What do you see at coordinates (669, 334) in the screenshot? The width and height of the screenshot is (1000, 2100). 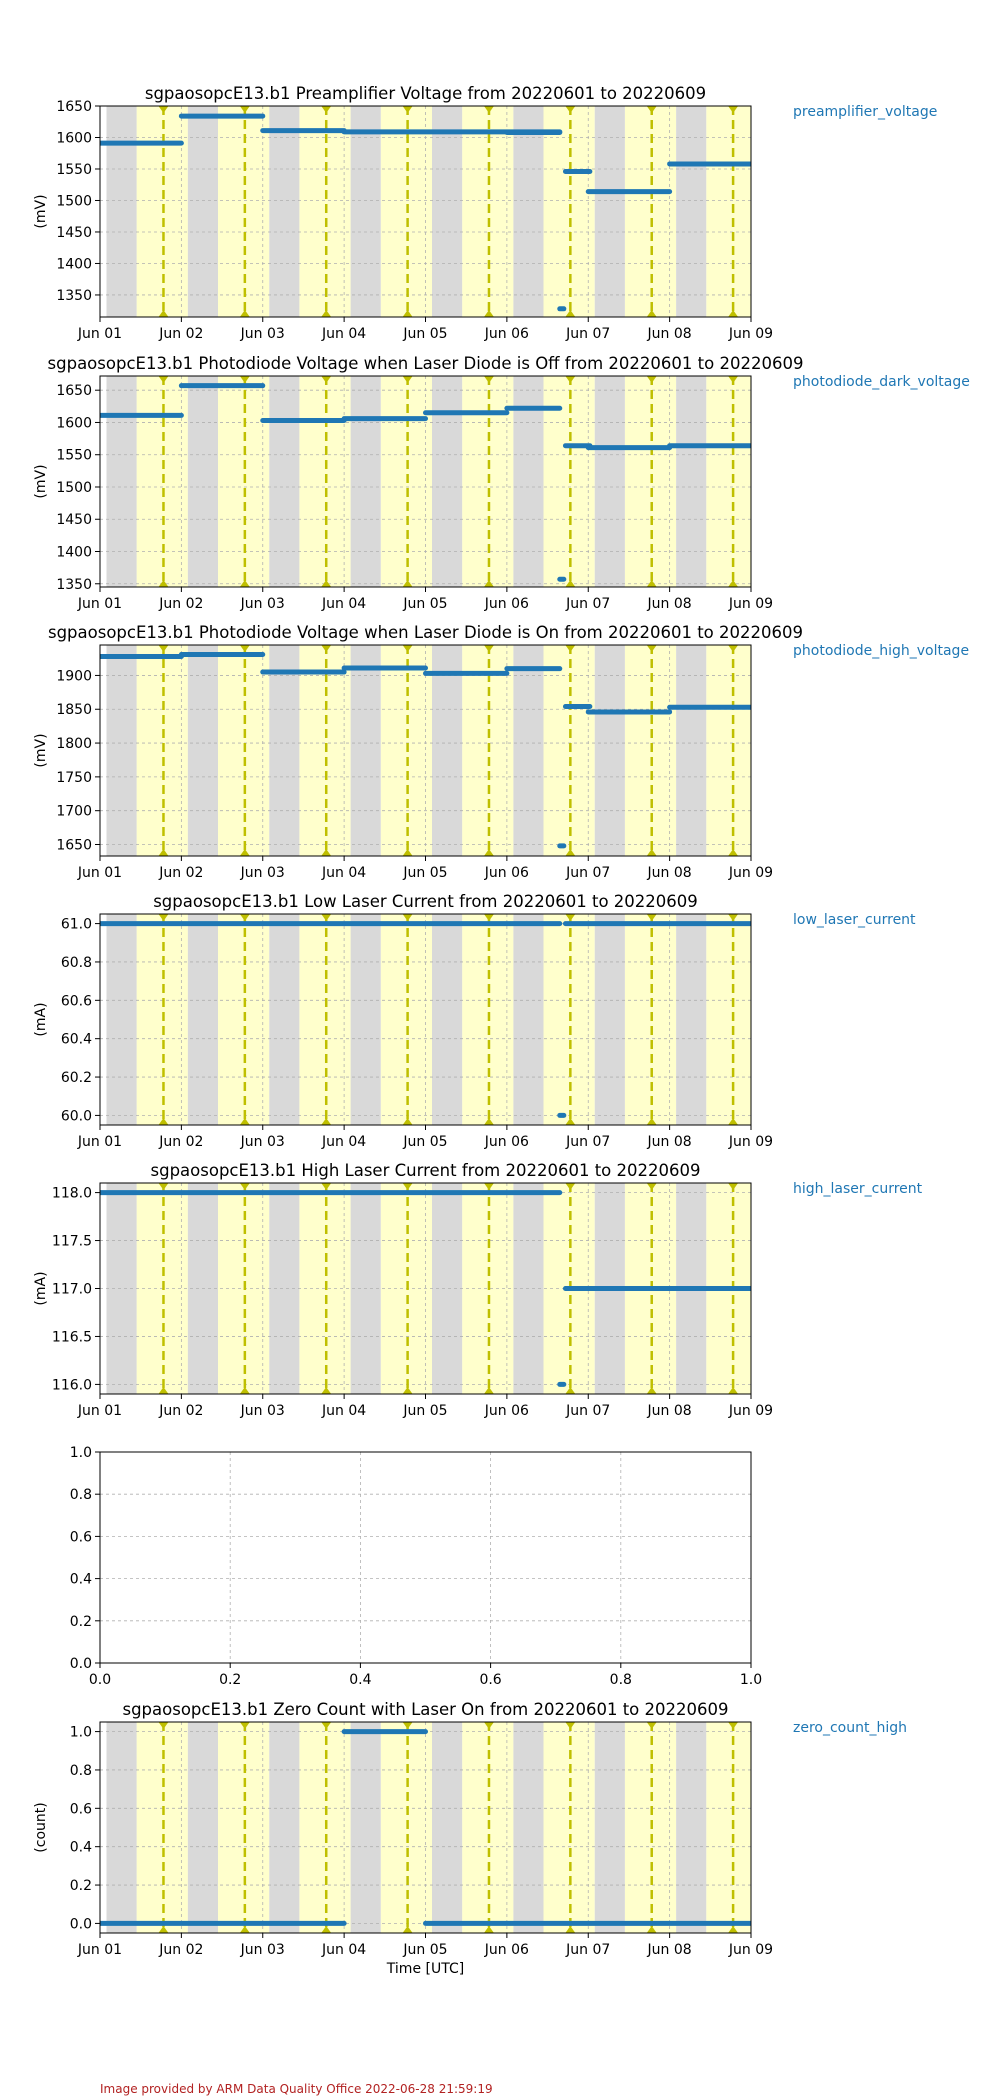 I see `x-tick-label: Jun 08` at bounding box center [669, 334].